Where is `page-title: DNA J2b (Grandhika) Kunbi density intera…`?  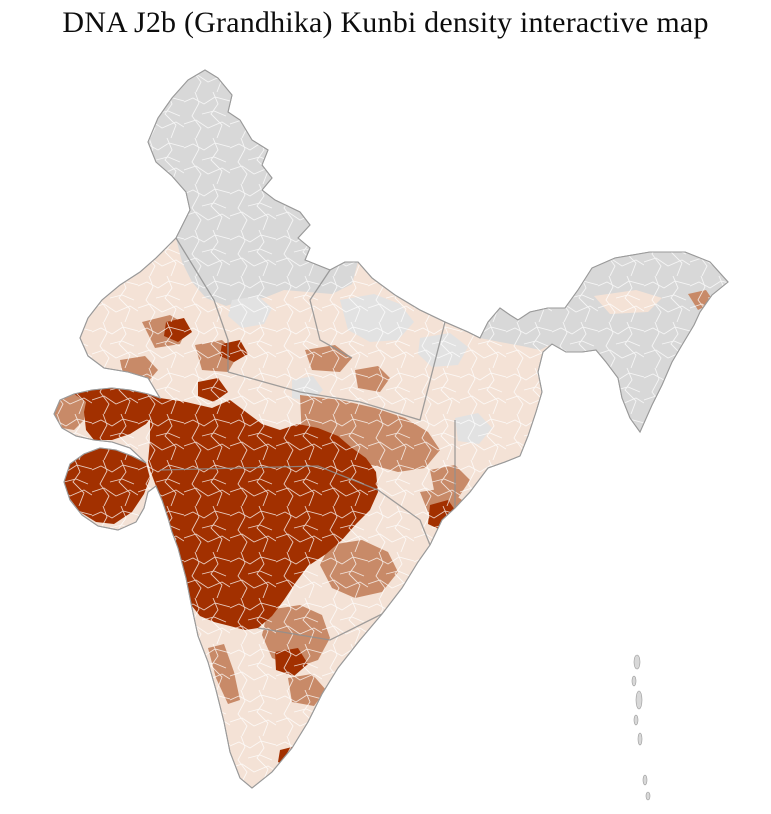 page-title: DNA J2b (Grandhika) Kunbi density intera… is located at coordinates (385, 22).